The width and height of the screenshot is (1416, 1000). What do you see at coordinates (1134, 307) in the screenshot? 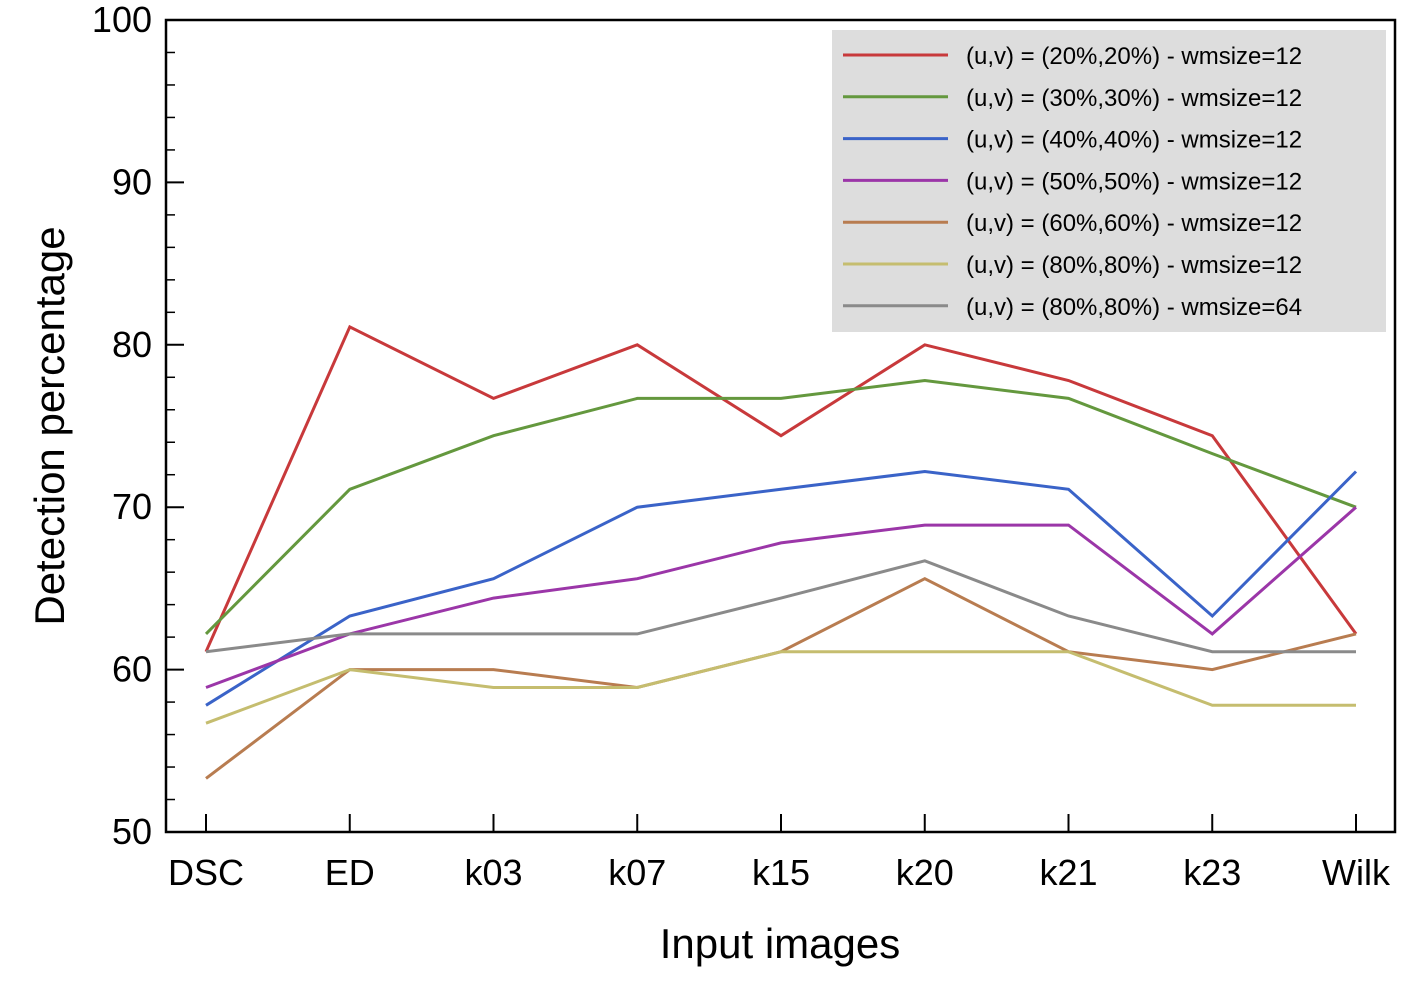
I see `legend-label-7: (u,v) = (80%,80%) - wmsize=64` at bounding box center [1134, 307].